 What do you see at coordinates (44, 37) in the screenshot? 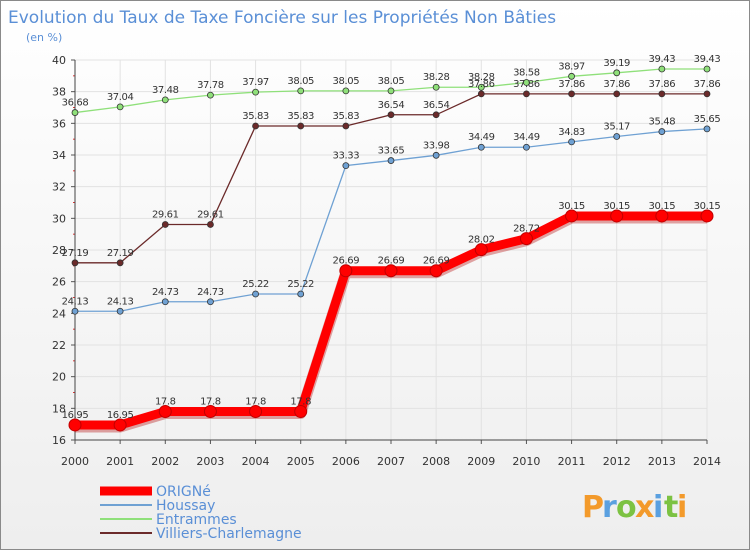
I see `y-axis-unit: (en %)` at bounding box center [44, 37].